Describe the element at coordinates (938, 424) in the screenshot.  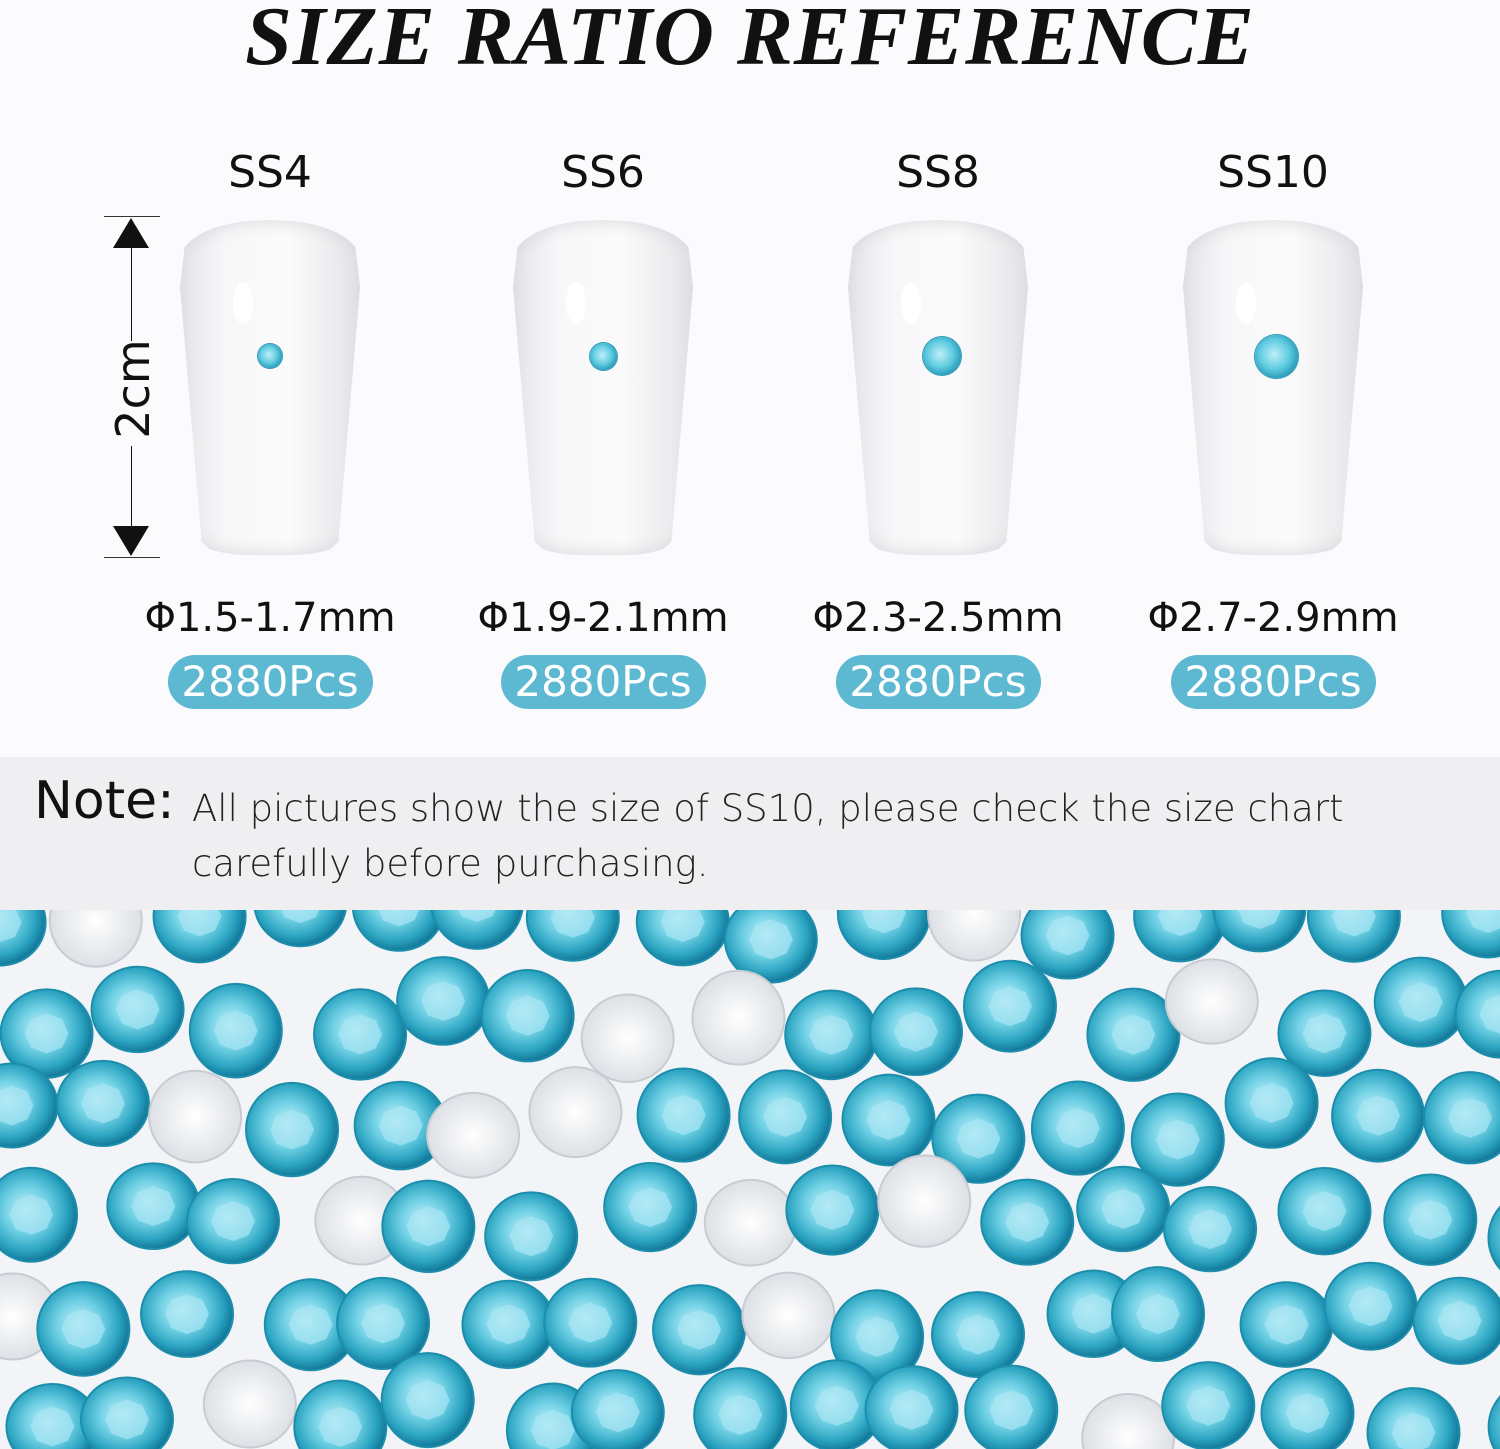
I see `size-column-ss8: SS8 Φ2.3-2.5mm 2880Pcs` at that location.